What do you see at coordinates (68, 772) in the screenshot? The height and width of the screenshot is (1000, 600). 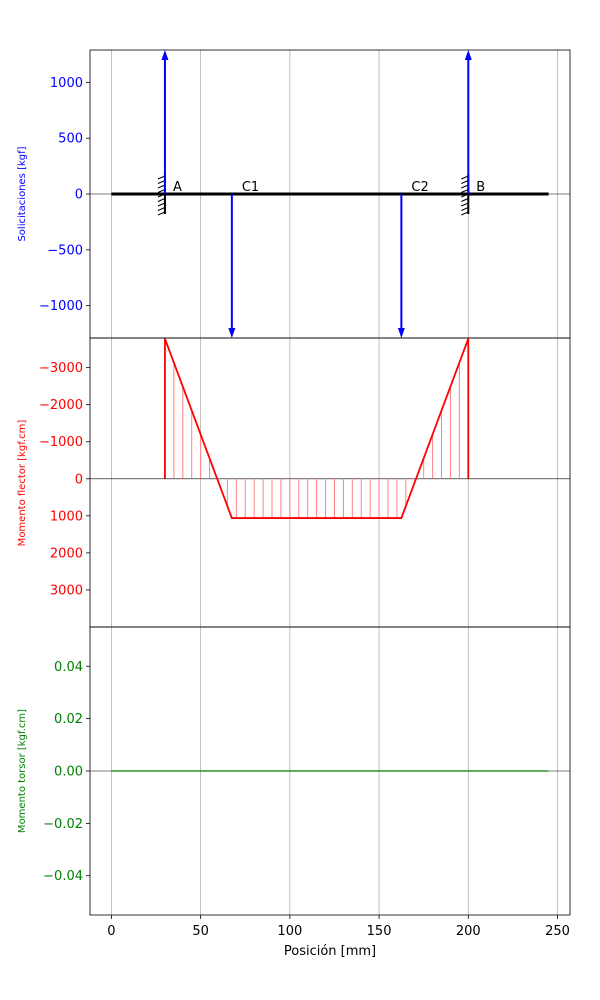 I see `y-tick-label-2: 0.00` at bounding box center [68, 772].